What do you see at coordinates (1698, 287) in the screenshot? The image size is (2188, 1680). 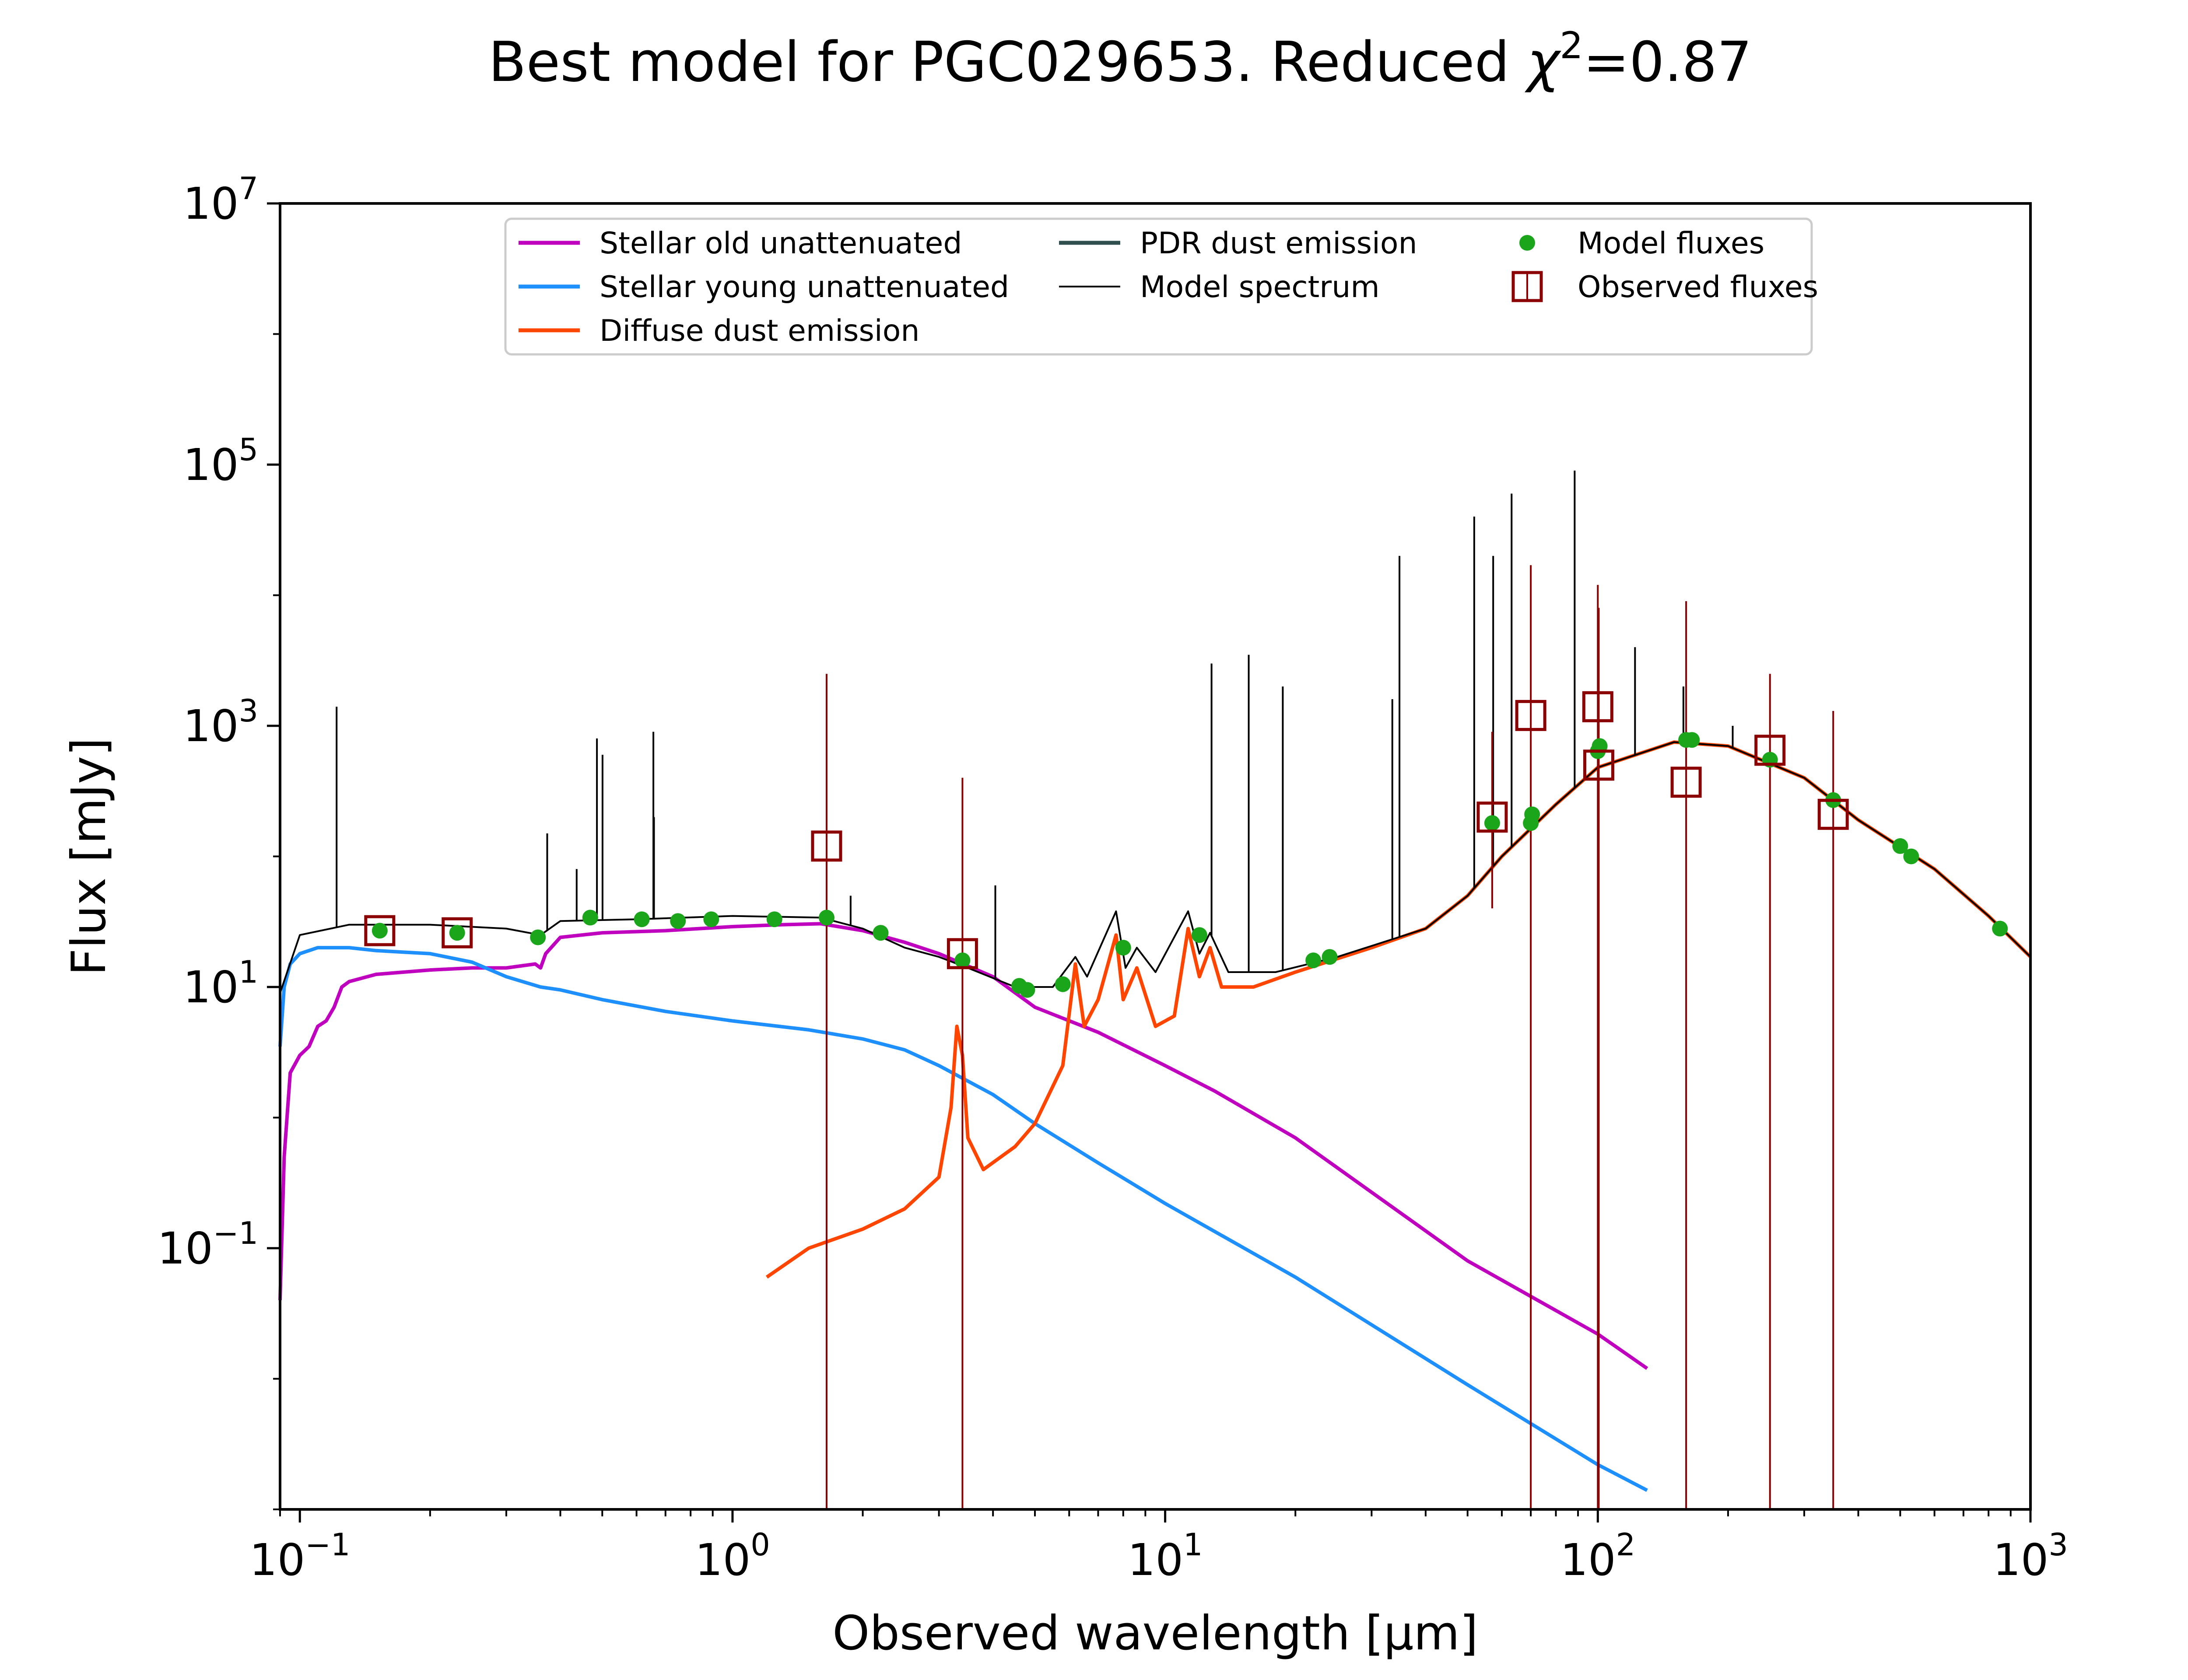 I see `legend-label: Observed fluxes` at bounding box center [1698, 287].